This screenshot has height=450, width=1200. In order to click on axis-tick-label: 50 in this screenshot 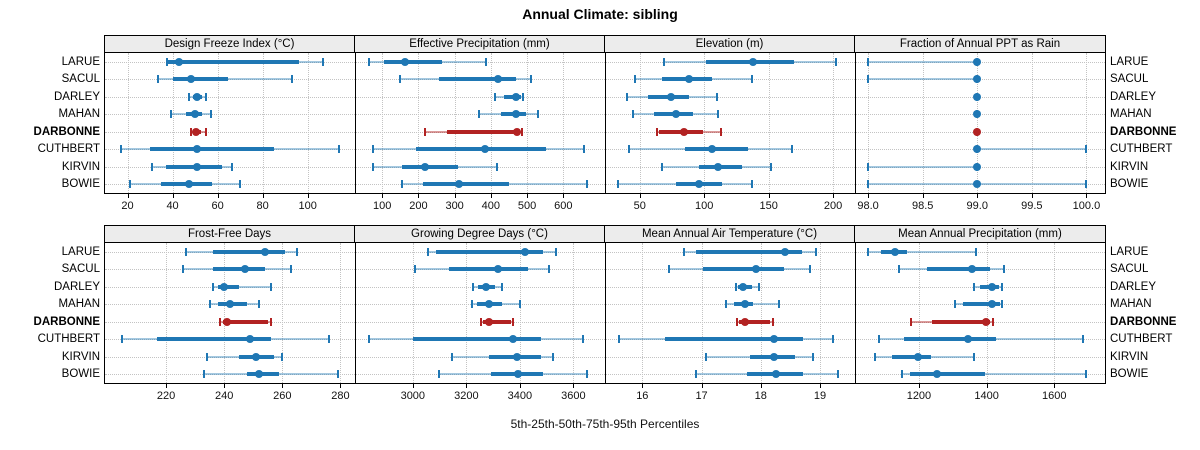, I will do `click(639, 206)`.